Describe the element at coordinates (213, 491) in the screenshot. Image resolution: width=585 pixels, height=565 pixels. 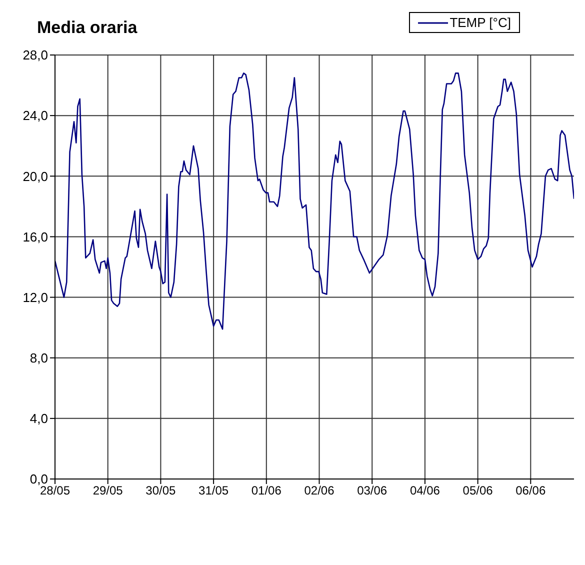
I see `x-tick-label: 31/05` at that location.